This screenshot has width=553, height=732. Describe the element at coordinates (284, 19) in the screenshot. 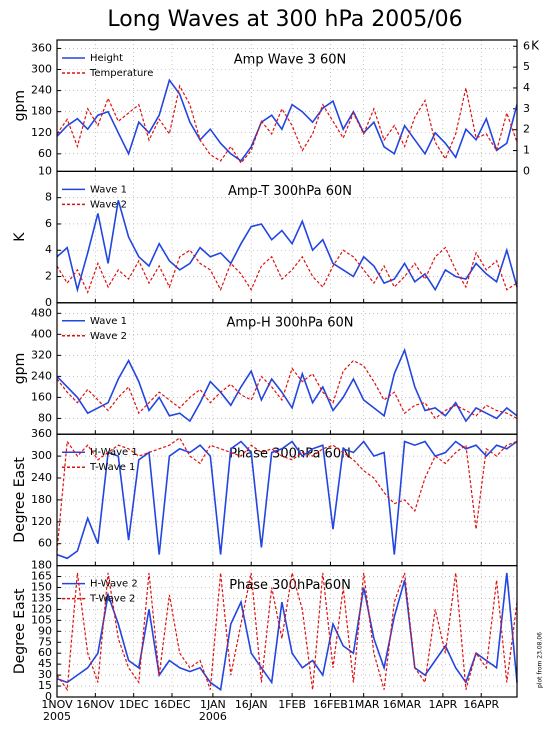

I see `figure-title: Long Waves at 300 hPa 2005/06` at that location.